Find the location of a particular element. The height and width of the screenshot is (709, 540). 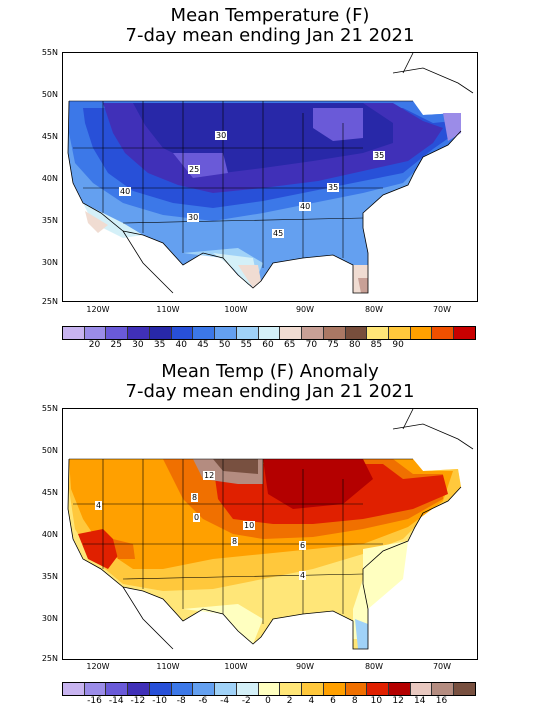

top-contour-label: 45 is located at coordinates (278, 233).